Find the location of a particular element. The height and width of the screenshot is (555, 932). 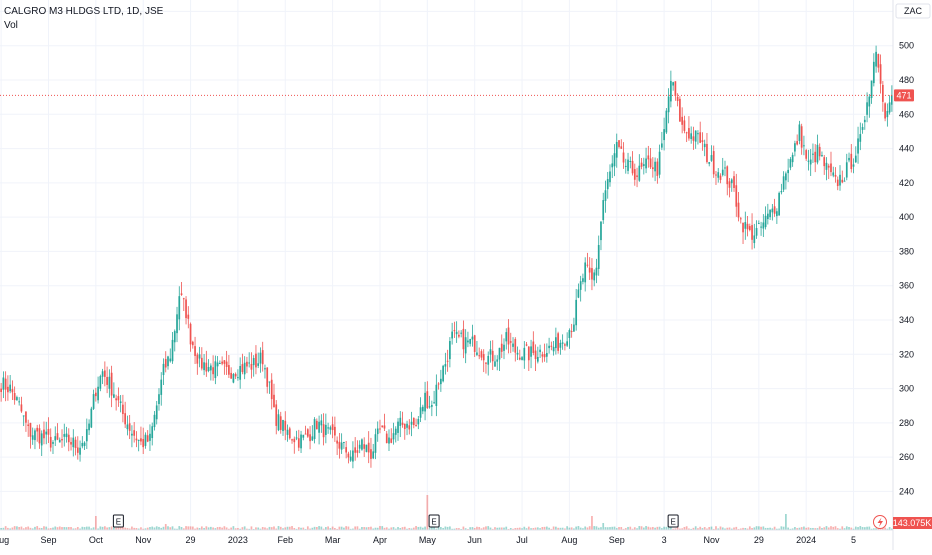

currency-box is located at coordinates (913, 11).